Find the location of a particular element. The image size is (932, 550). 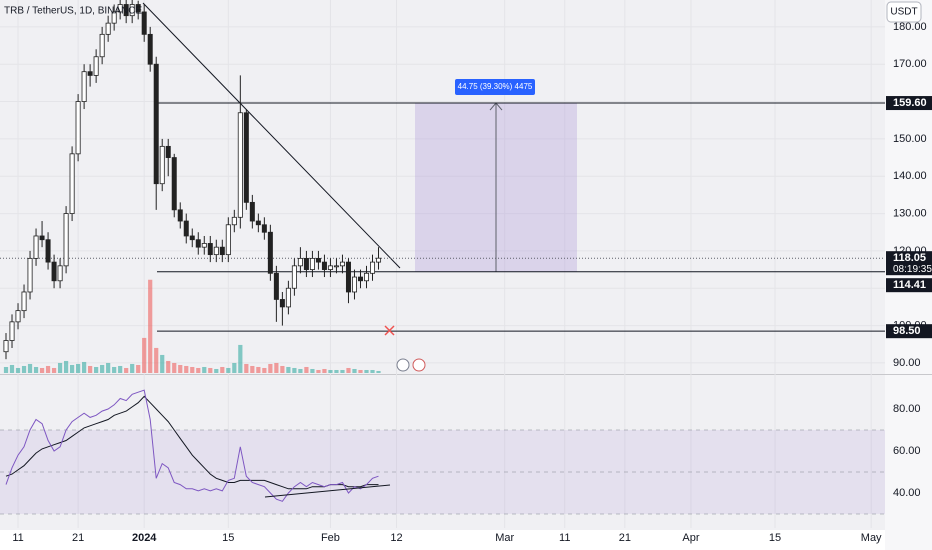

y-tick-label: 90.00 is located at coordinates (907, 363).